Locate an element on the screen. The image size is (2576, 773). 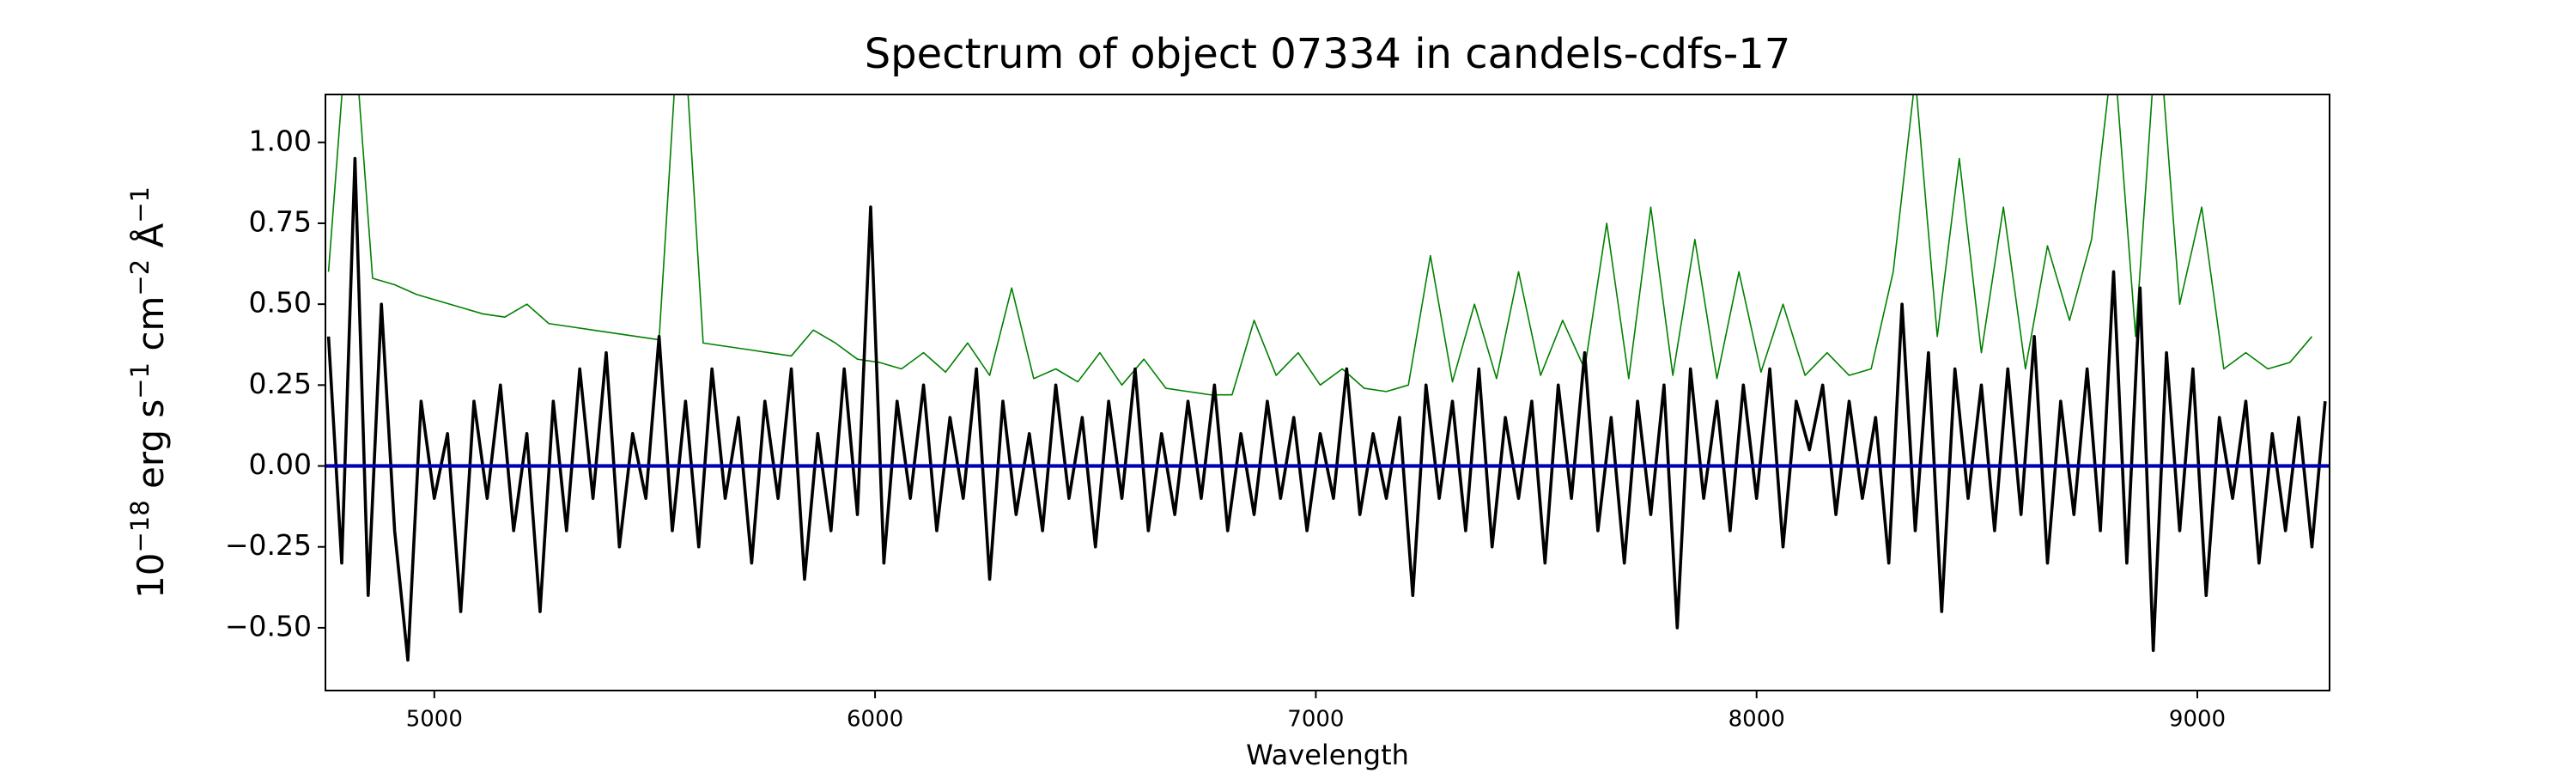
x-tick-label: 9000 is located at coordinates (2197, 720).